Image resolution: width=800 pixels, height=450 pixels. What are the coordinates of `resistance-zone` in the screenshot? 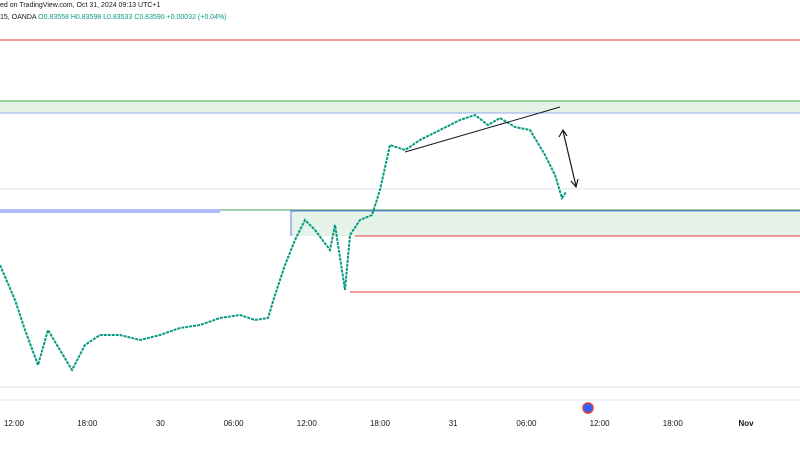 It's located at (400, 107).